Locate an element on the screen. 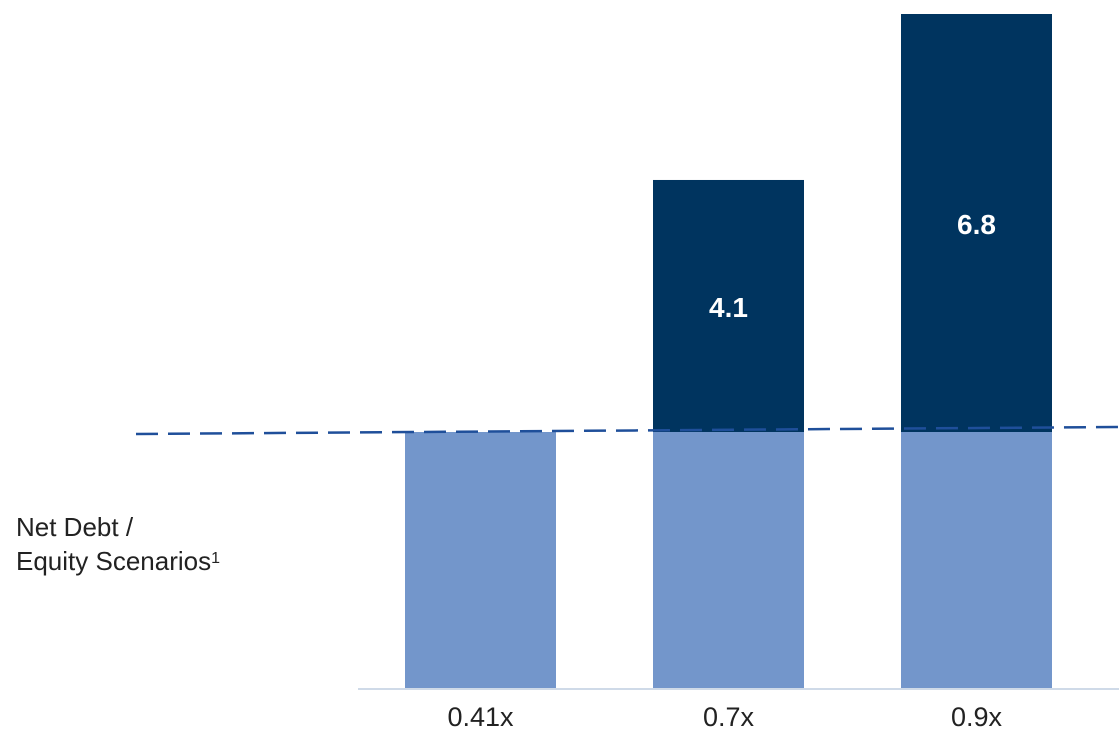 This screenshot has height=739, width=1119. data-label-3: 6.8 is located at coordinates (976, 224).